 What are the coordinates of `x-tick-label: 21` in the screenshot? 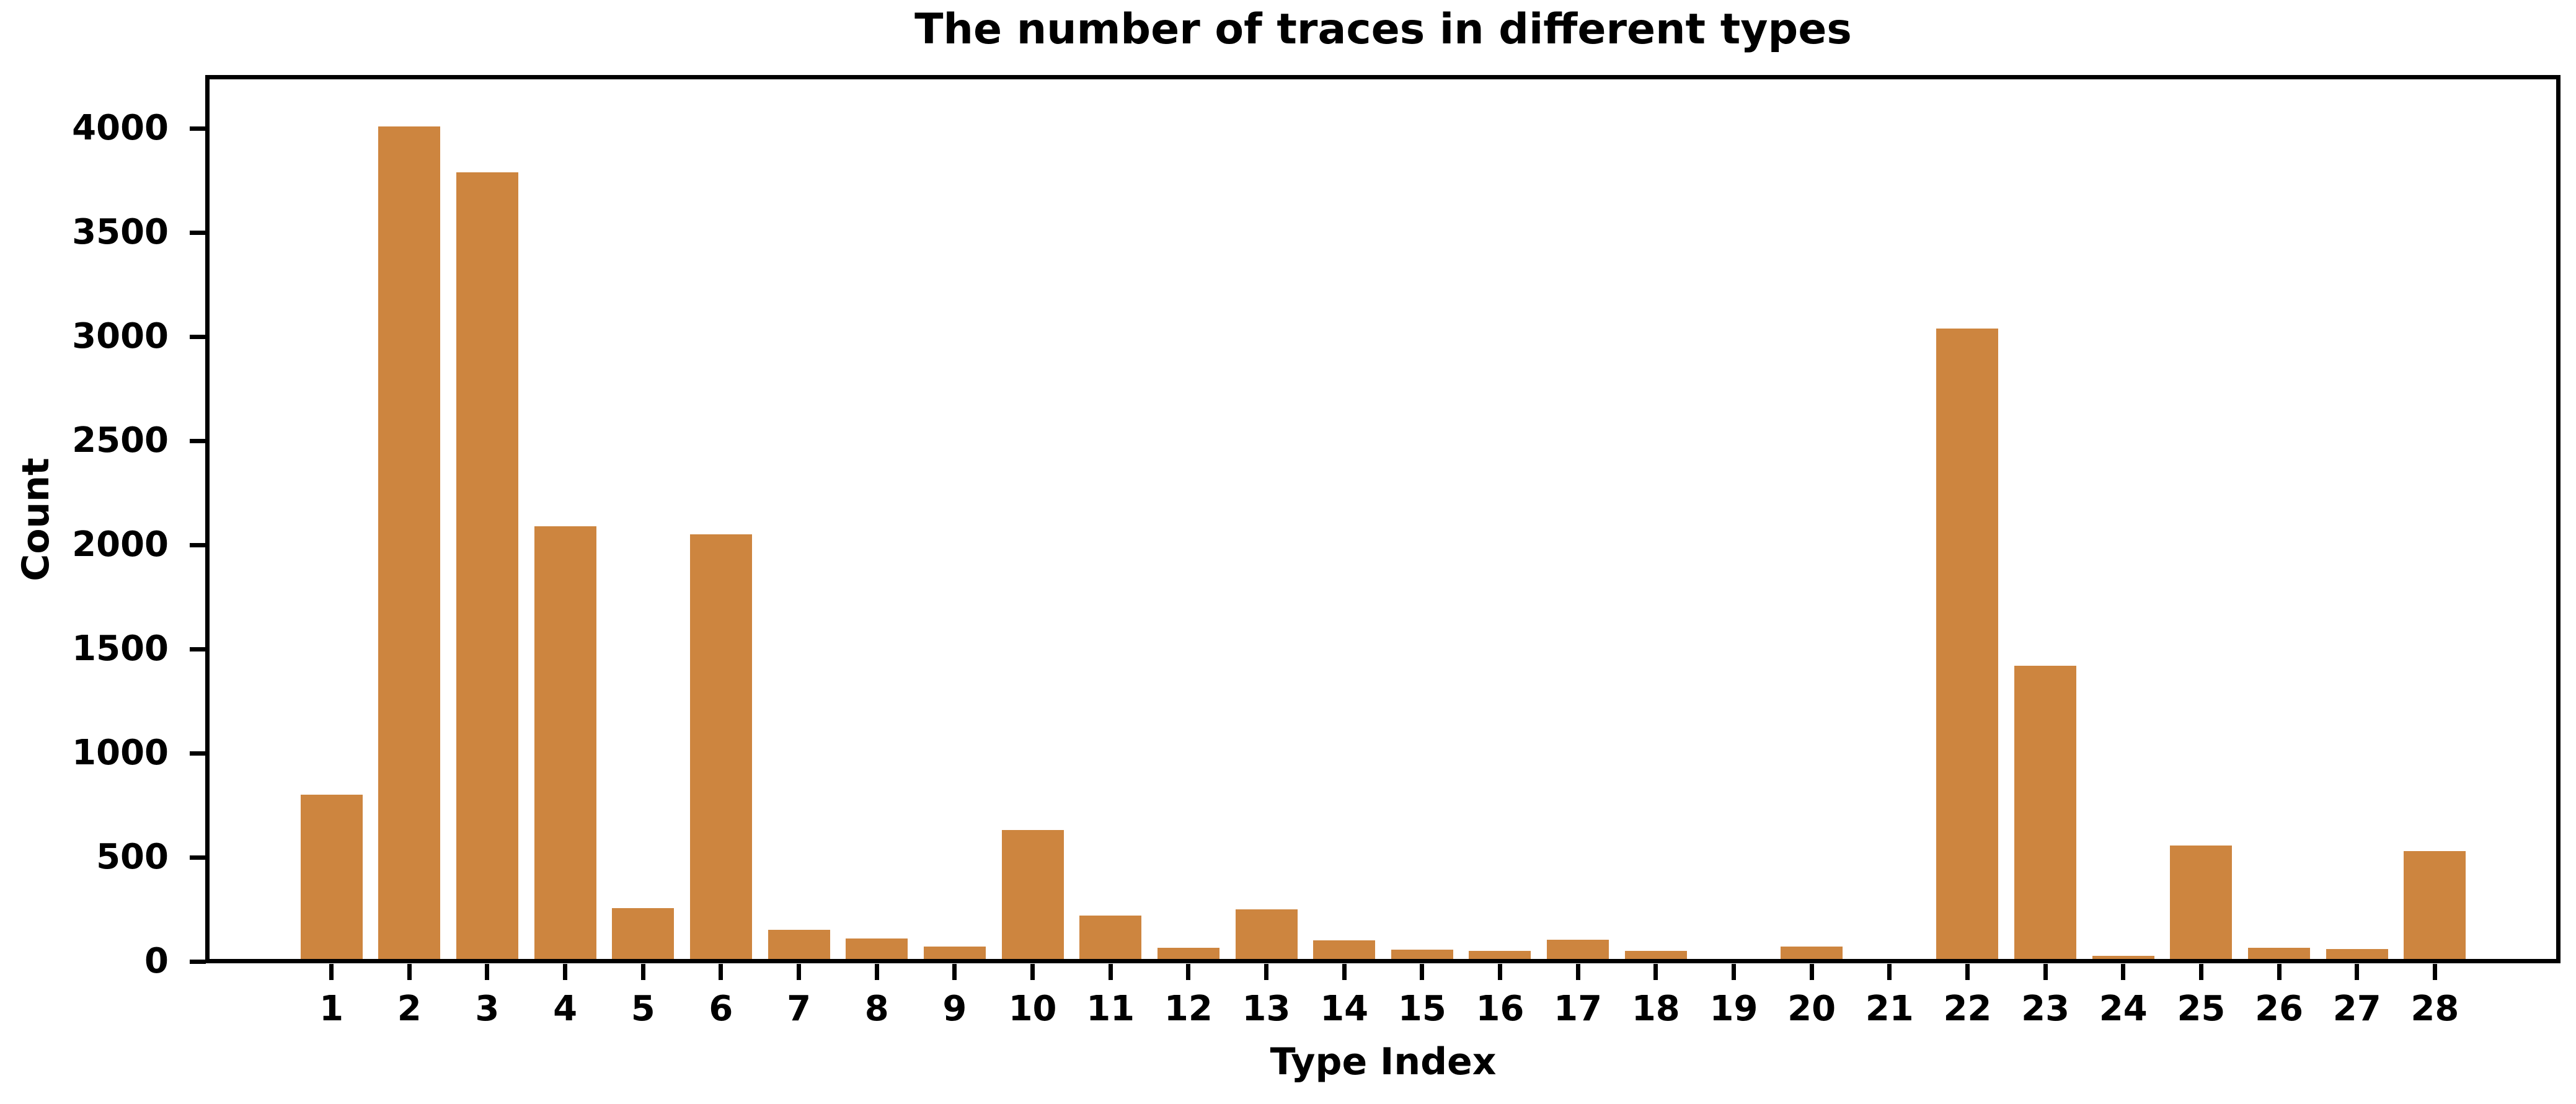 It's located at (1889, 1009).